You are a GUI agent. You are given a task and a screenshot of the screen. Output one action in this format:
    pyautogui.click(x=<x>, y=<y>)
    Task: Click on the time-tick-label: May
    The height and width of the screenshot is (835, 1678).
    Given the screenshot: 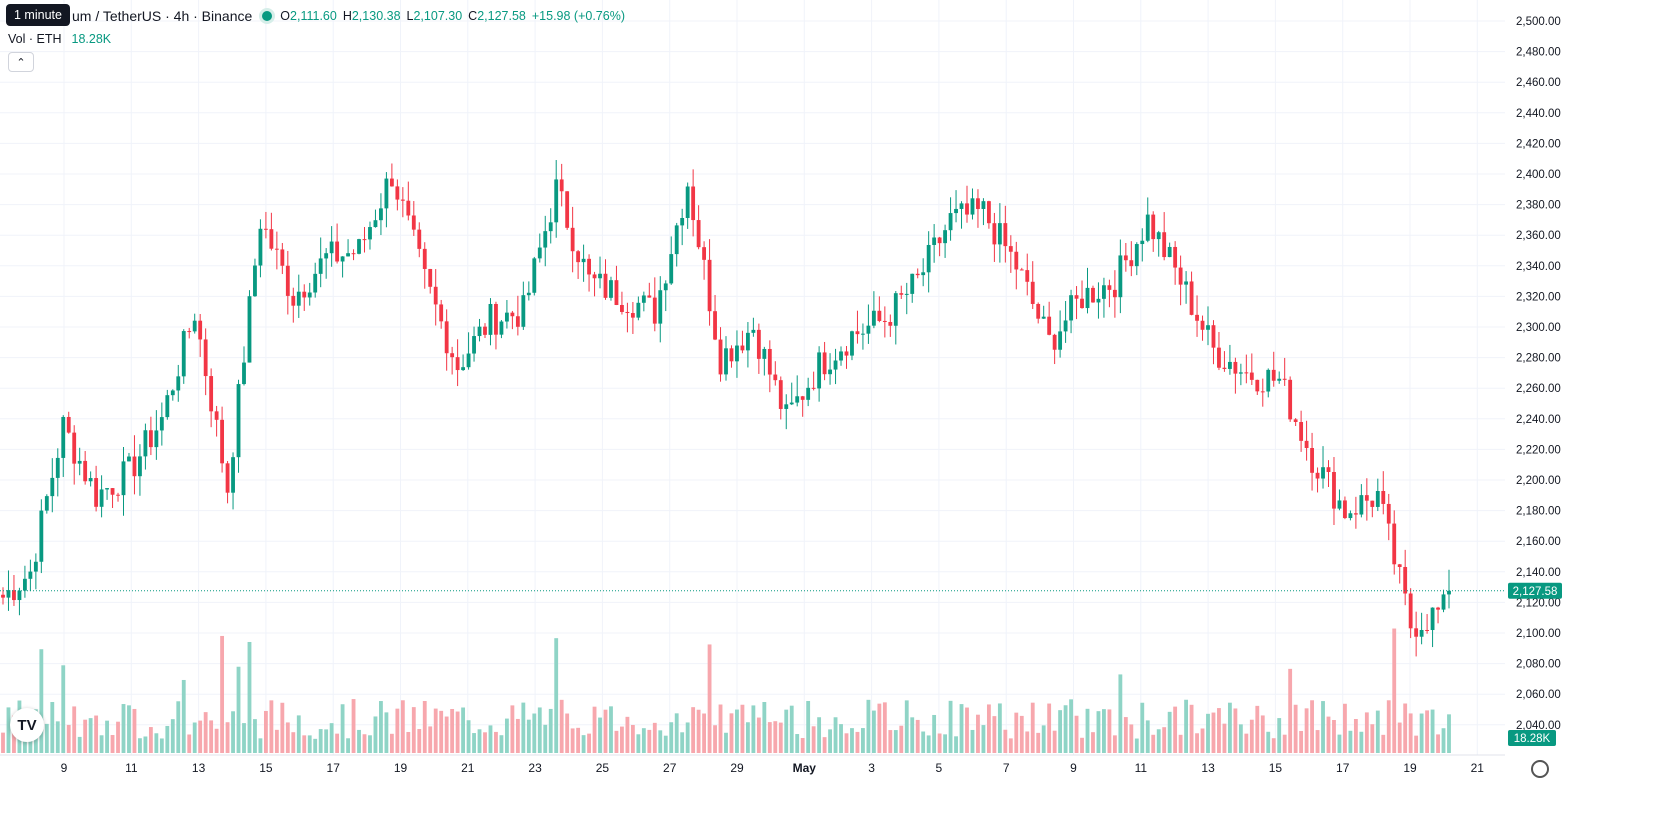 What is the action you would take?
    pyautogui.click(x=805, y=768)
    